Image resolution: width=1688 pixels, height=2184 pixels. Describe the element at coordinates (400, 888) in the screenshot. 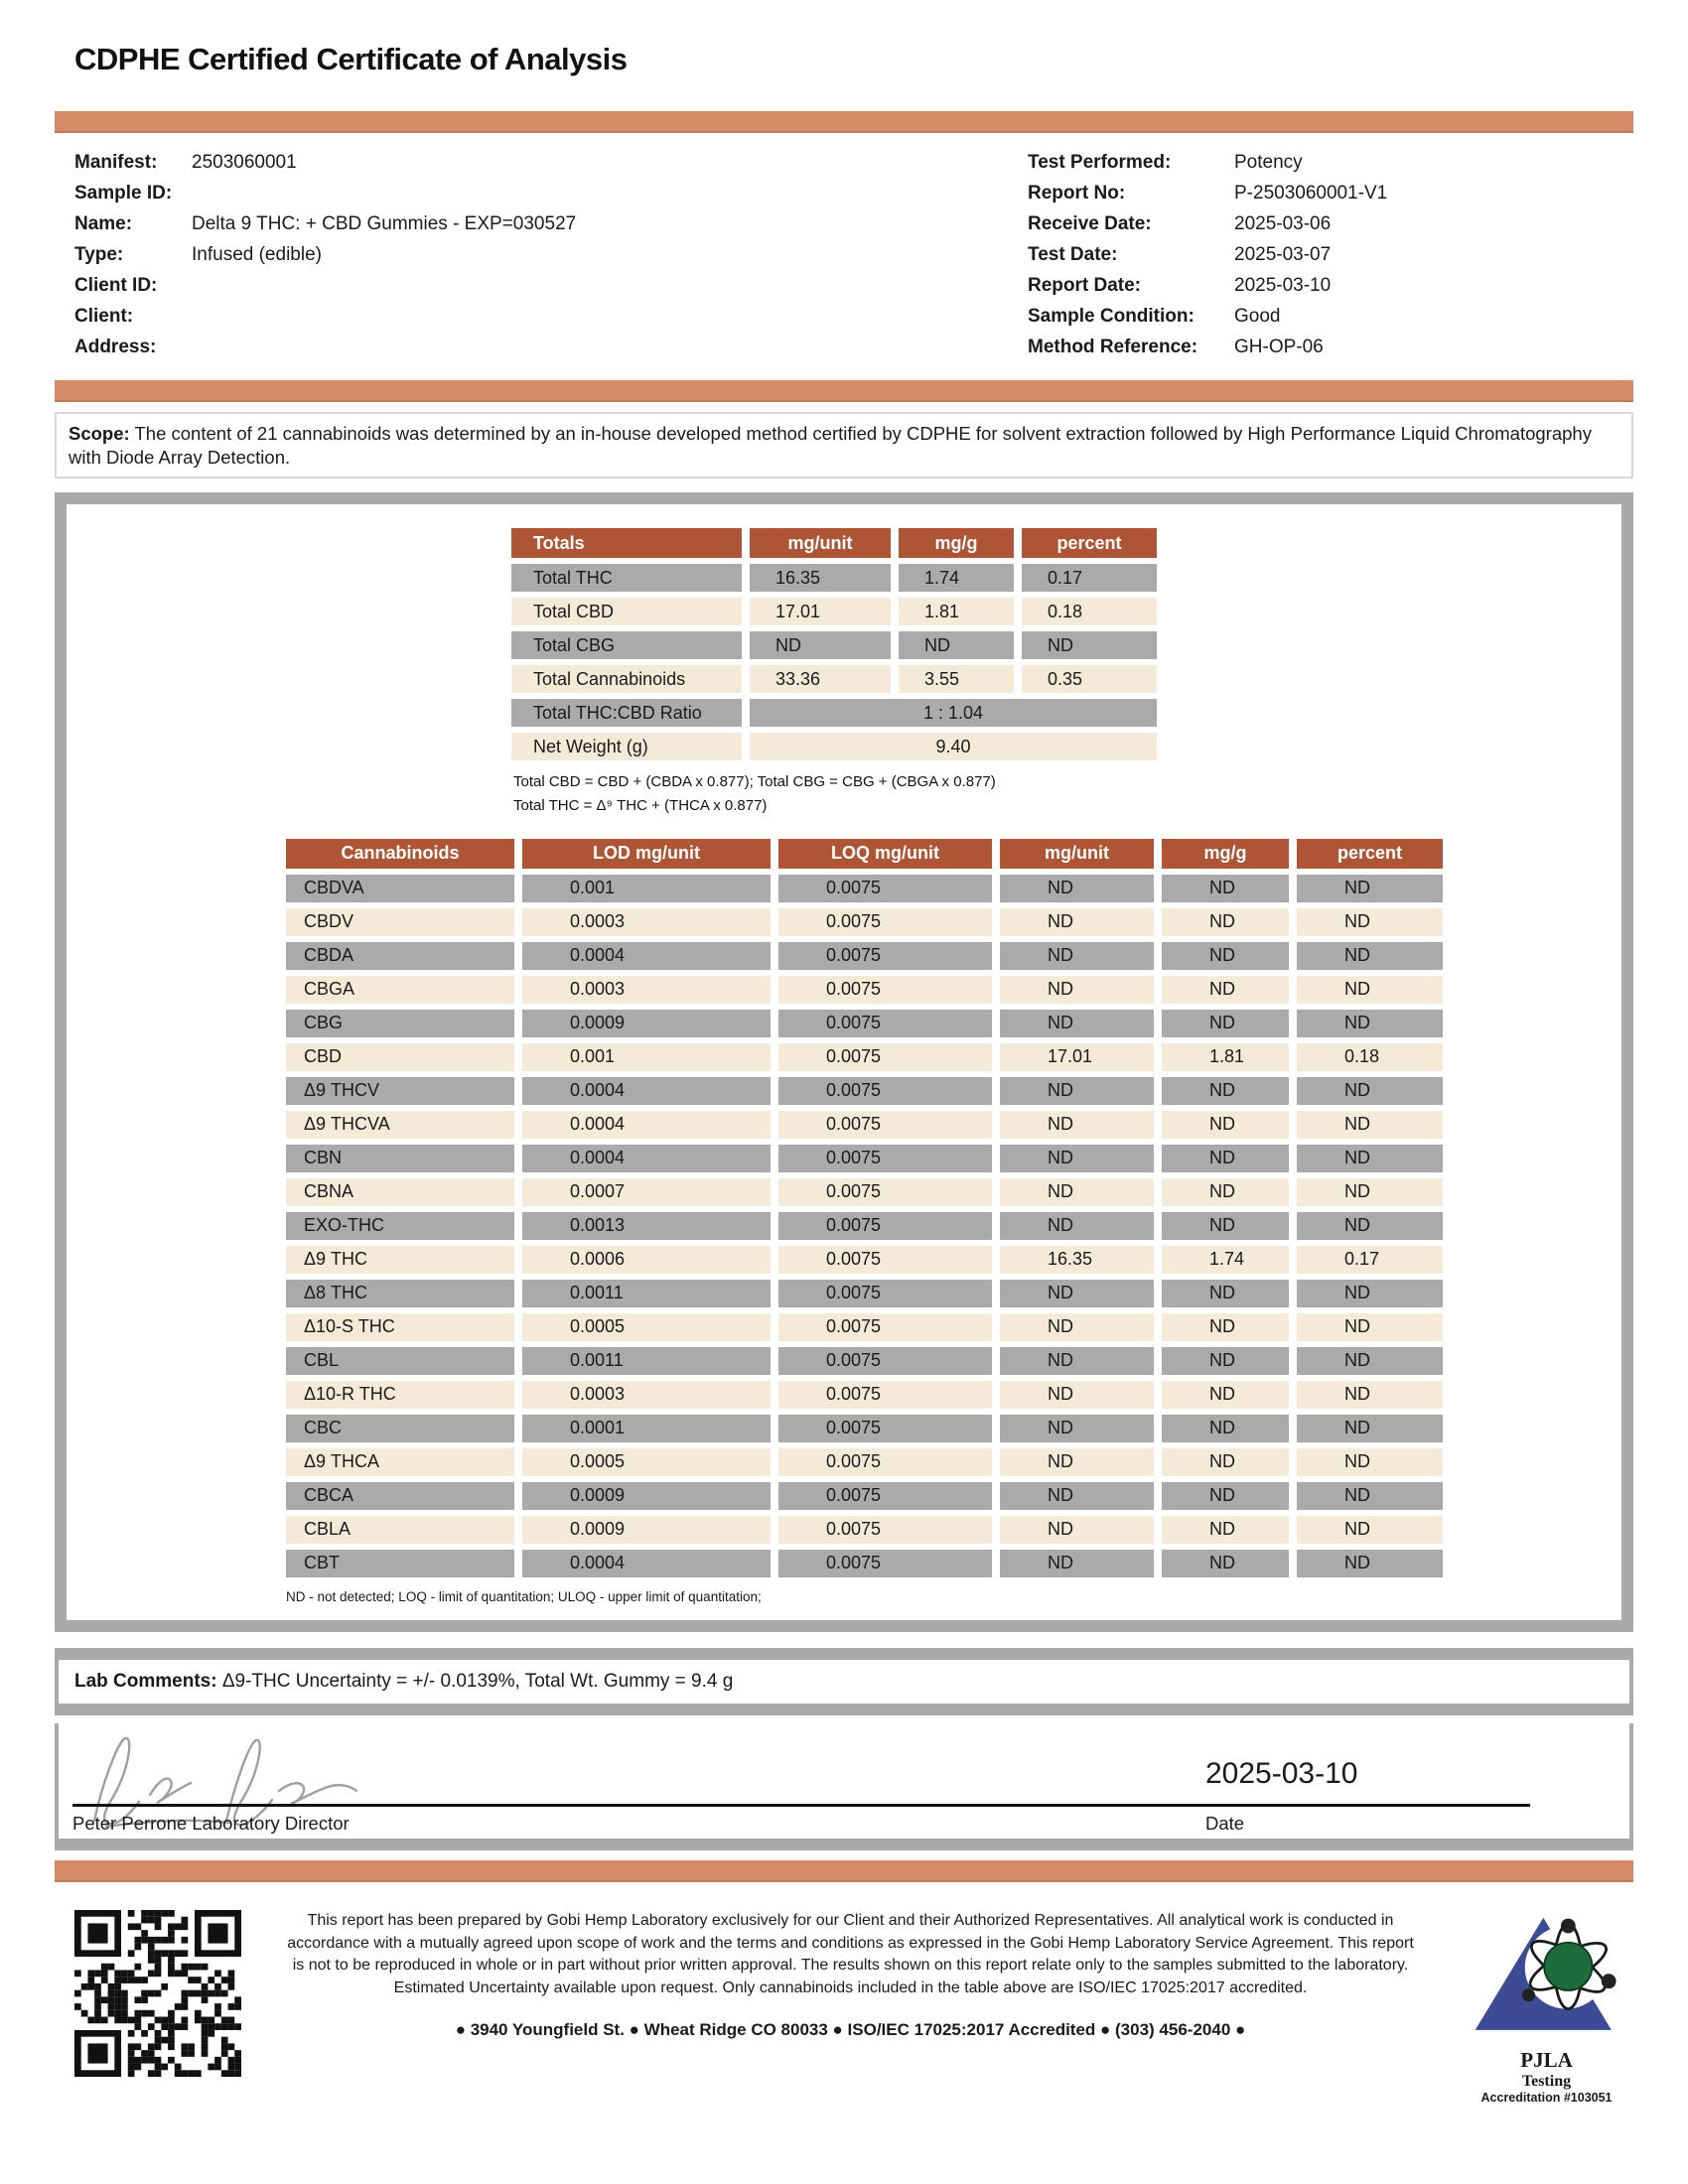

I see `analyte-name-cell: CBDVA` at that location.